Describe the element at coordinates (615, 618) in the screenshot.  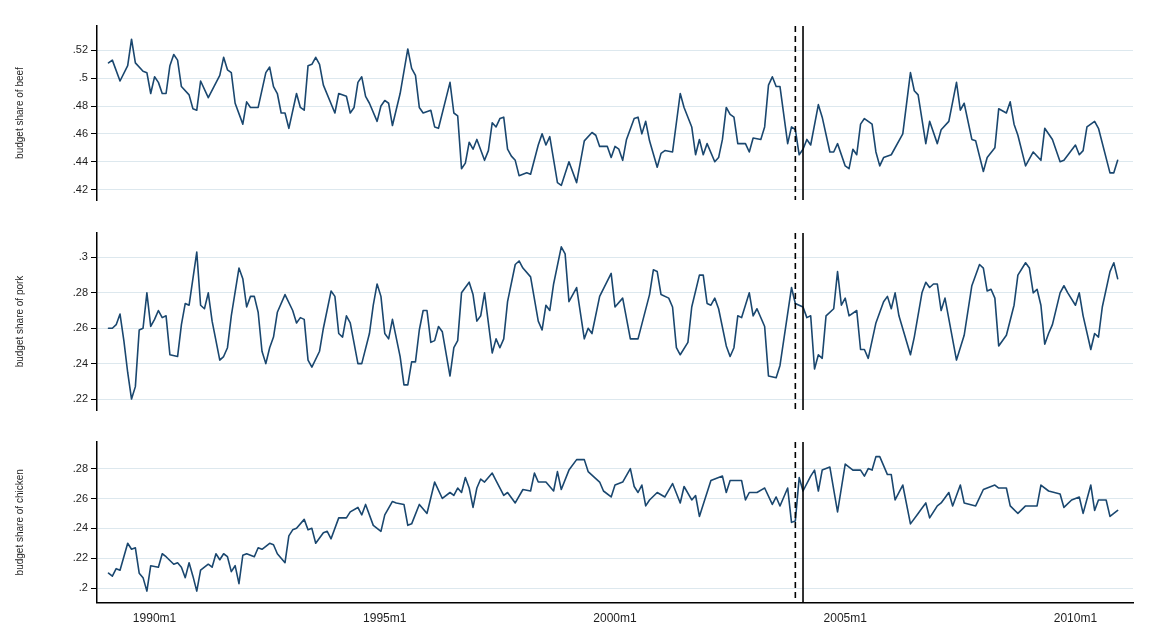
I see `x-tick-label: 2000m1` at that location.